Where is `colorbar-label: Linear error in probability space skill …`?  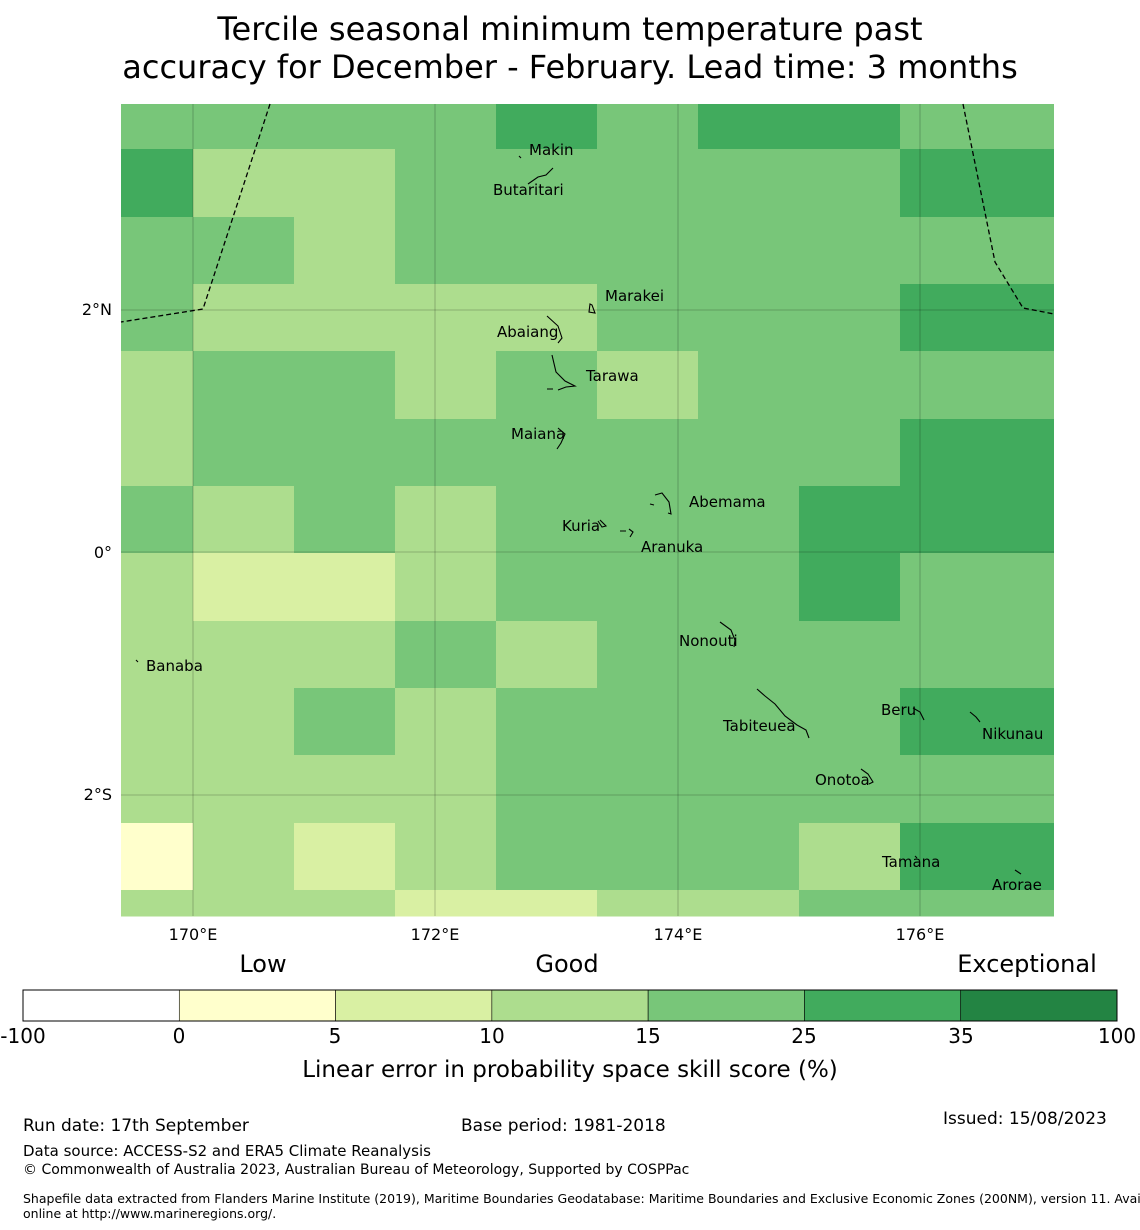 colorbar-label: Linear error in probability space skill … is located at coordinates (570, 1070).